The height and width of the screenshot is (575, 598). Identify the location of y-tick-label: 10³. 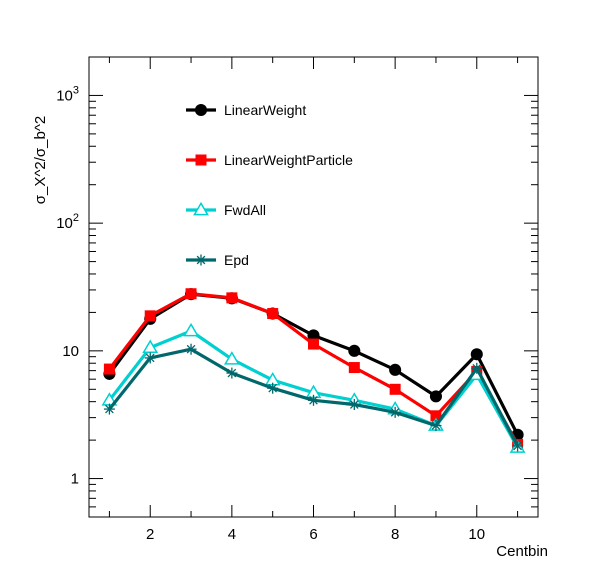
(67, 94).